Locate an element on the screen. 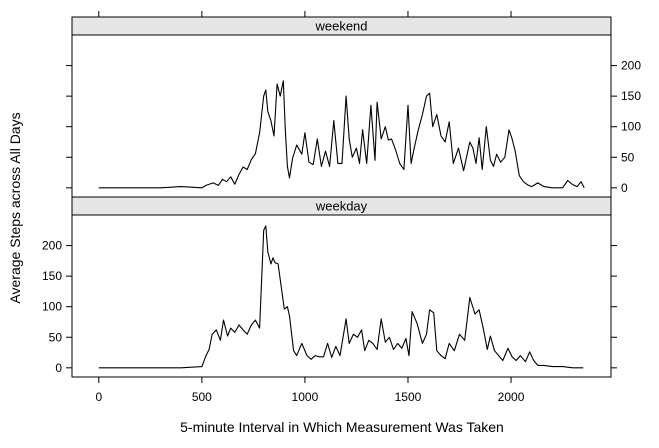 This screenshot has height=448, width=659. x-tick-label: 500 is located at coordinates (202, 397).